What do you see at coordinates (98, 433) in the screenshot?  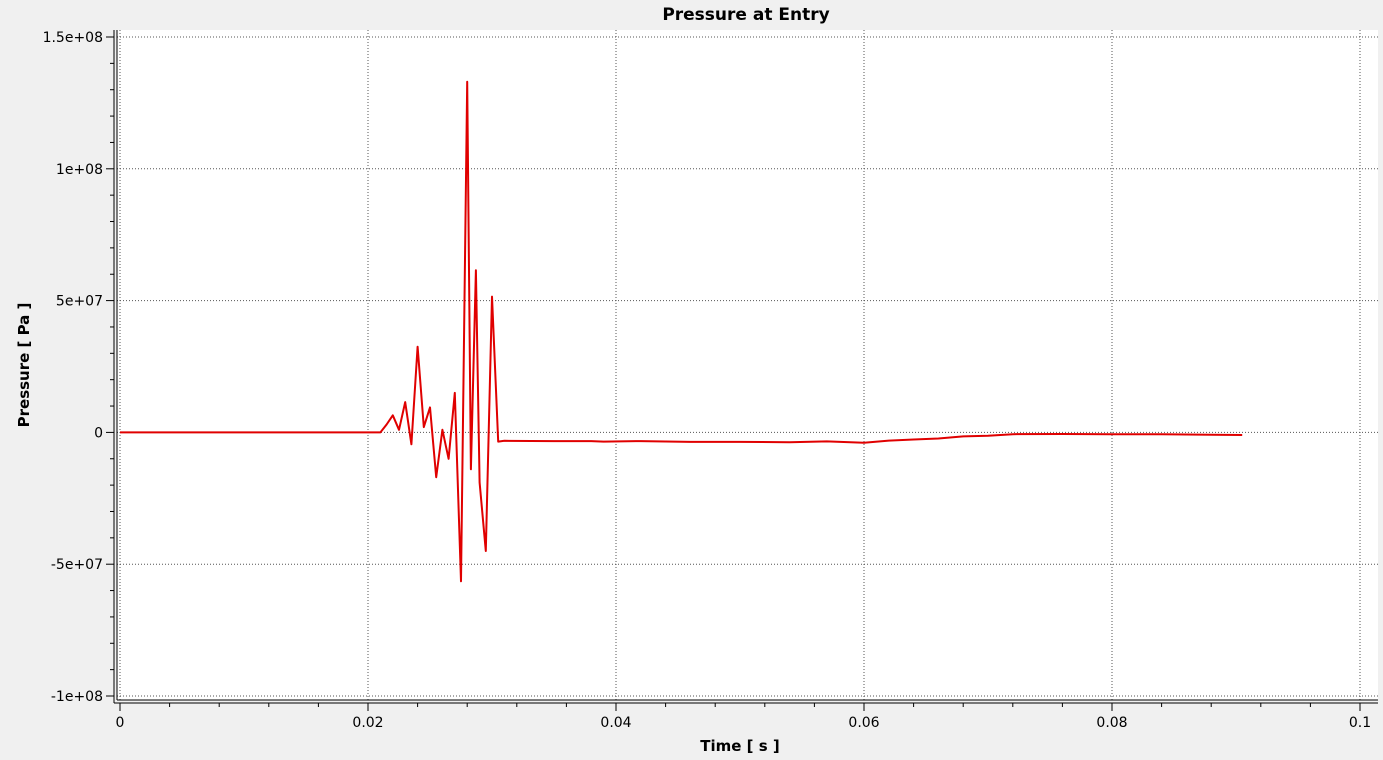 I see `y-tick-label: 0` at bounding box center [98, 433].